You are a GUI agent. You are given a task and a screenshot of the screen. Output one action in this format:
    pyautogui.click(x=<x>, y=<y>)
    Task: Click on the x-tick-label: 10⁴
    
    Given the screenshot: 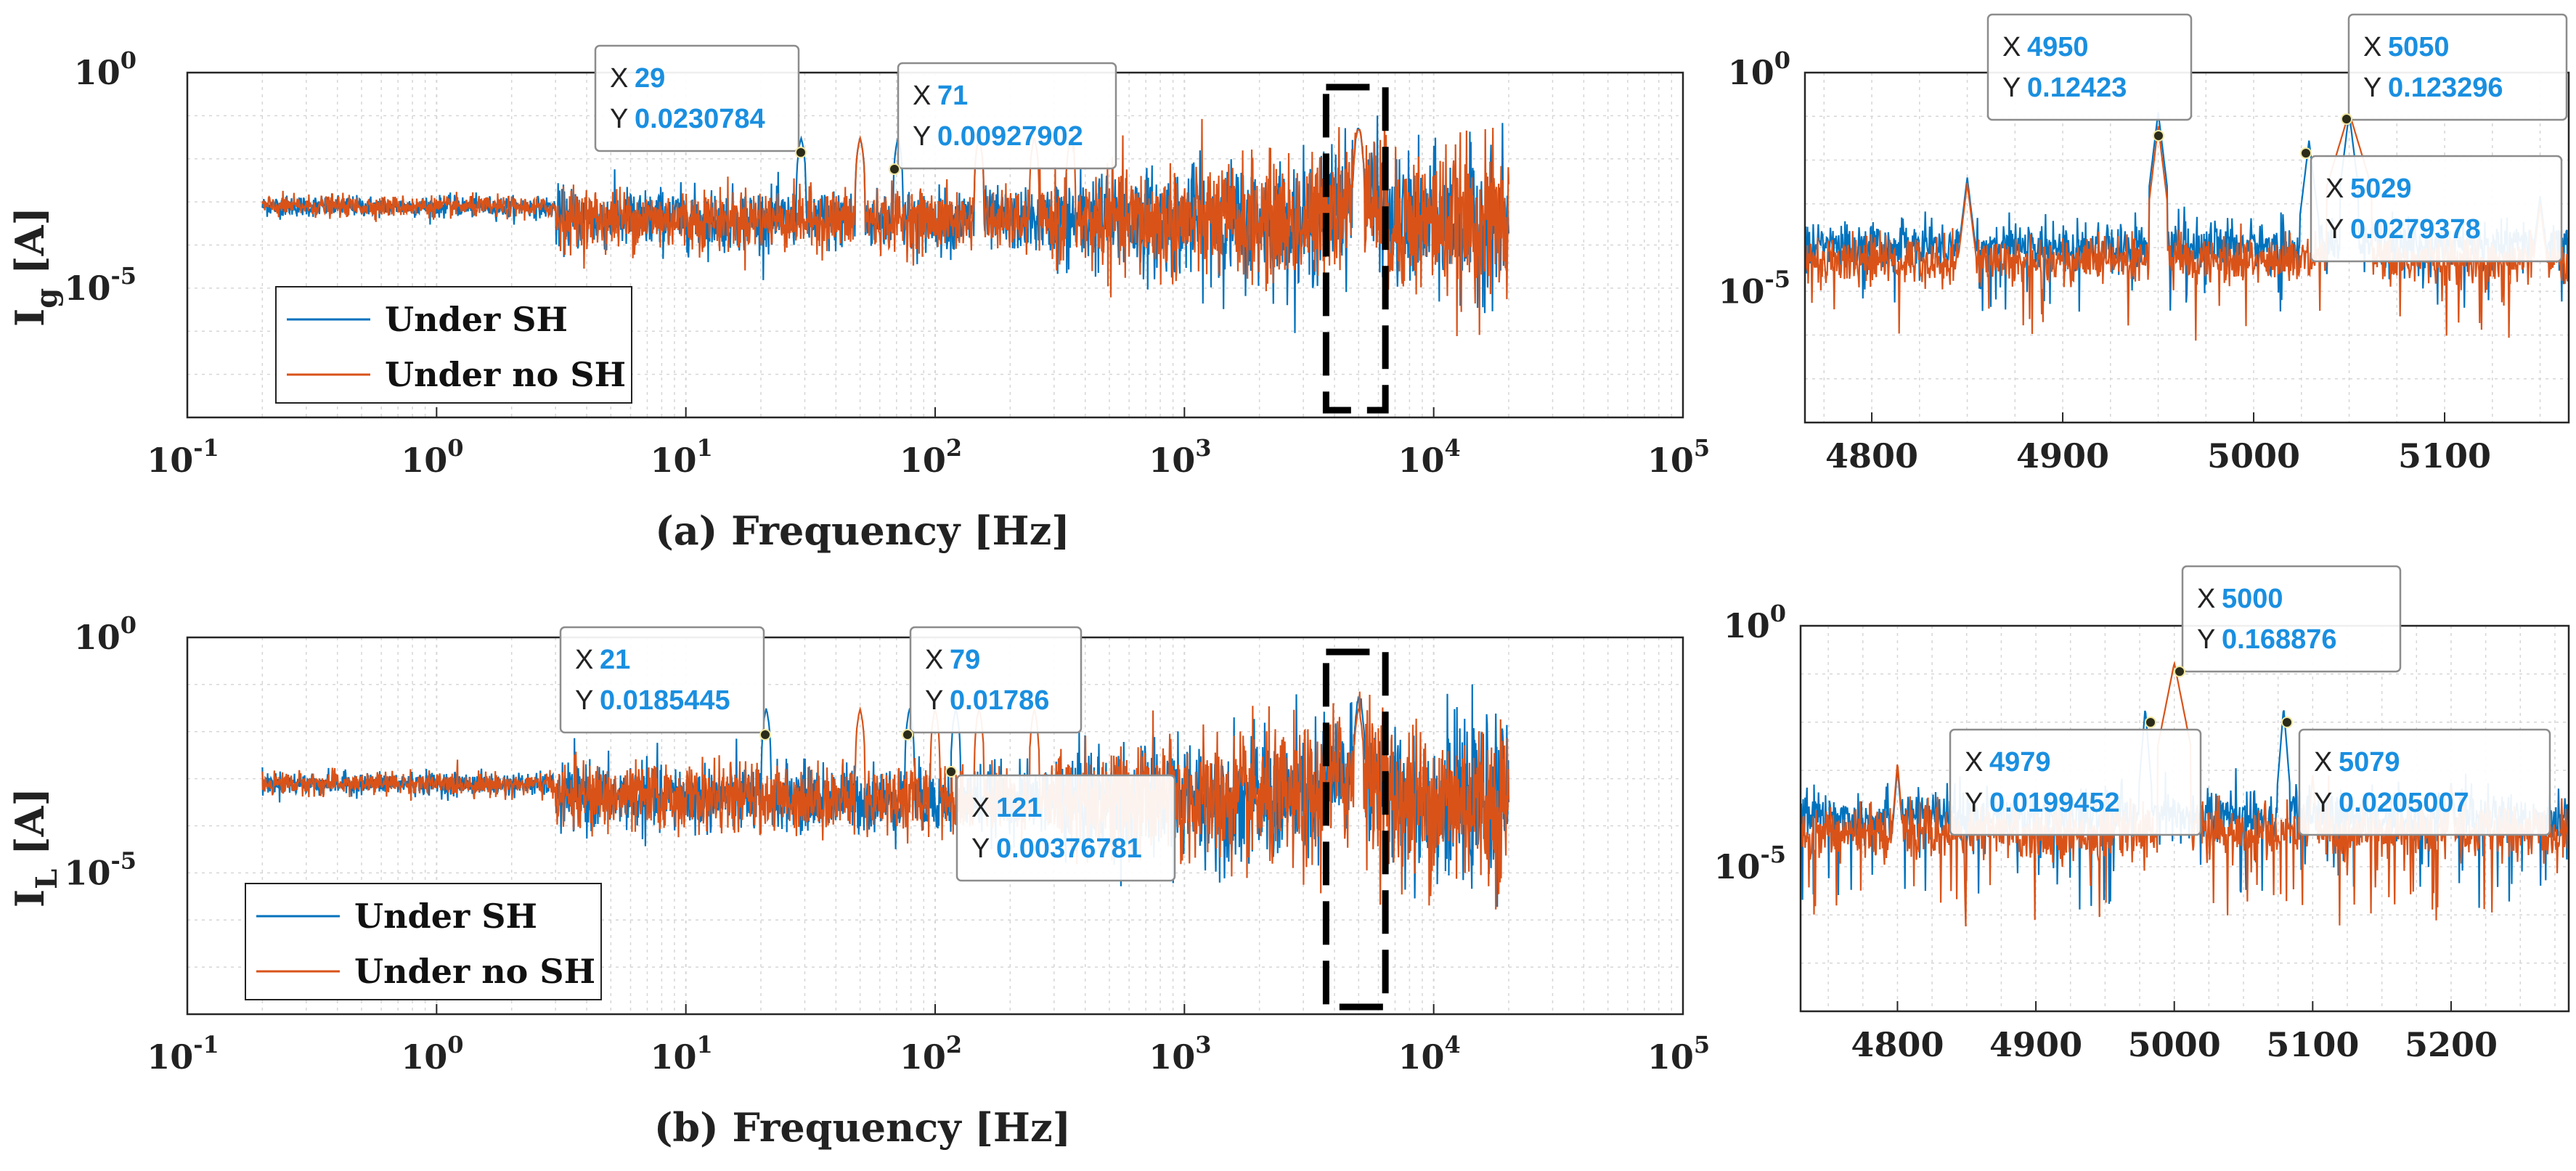 What is the action you would take?
    pyautogui.click(x=1429, y=457)
    